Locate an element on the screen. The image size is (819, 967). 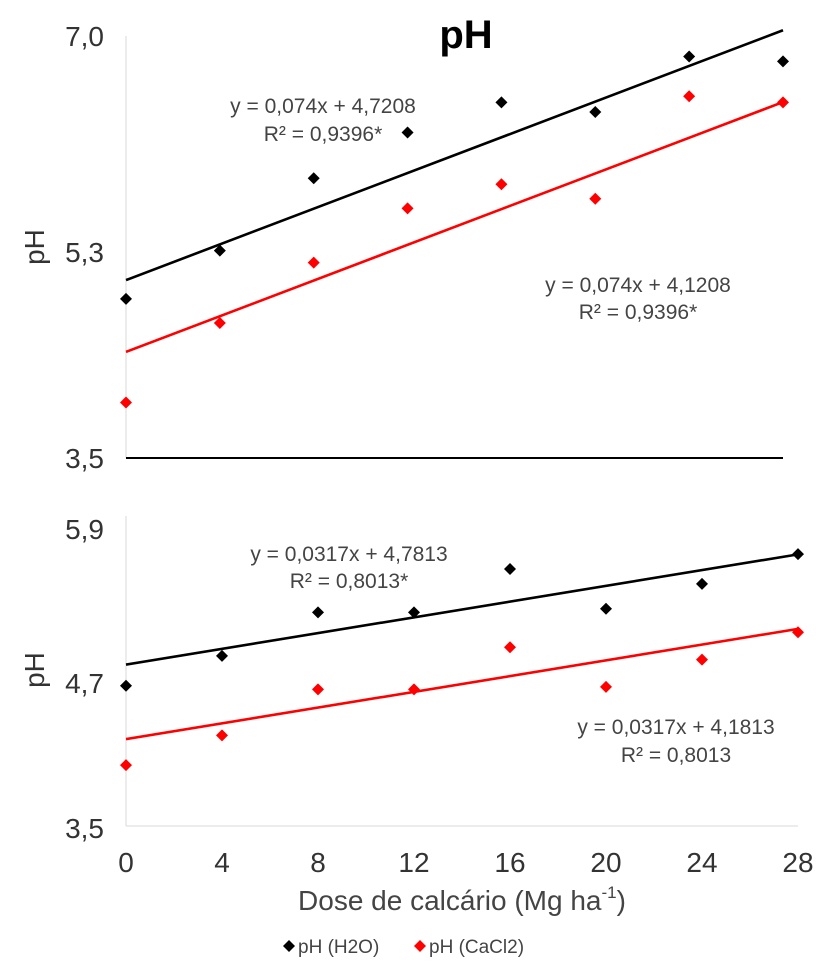
x-tick-label-8: 8 is located at coordinates (318, 862).